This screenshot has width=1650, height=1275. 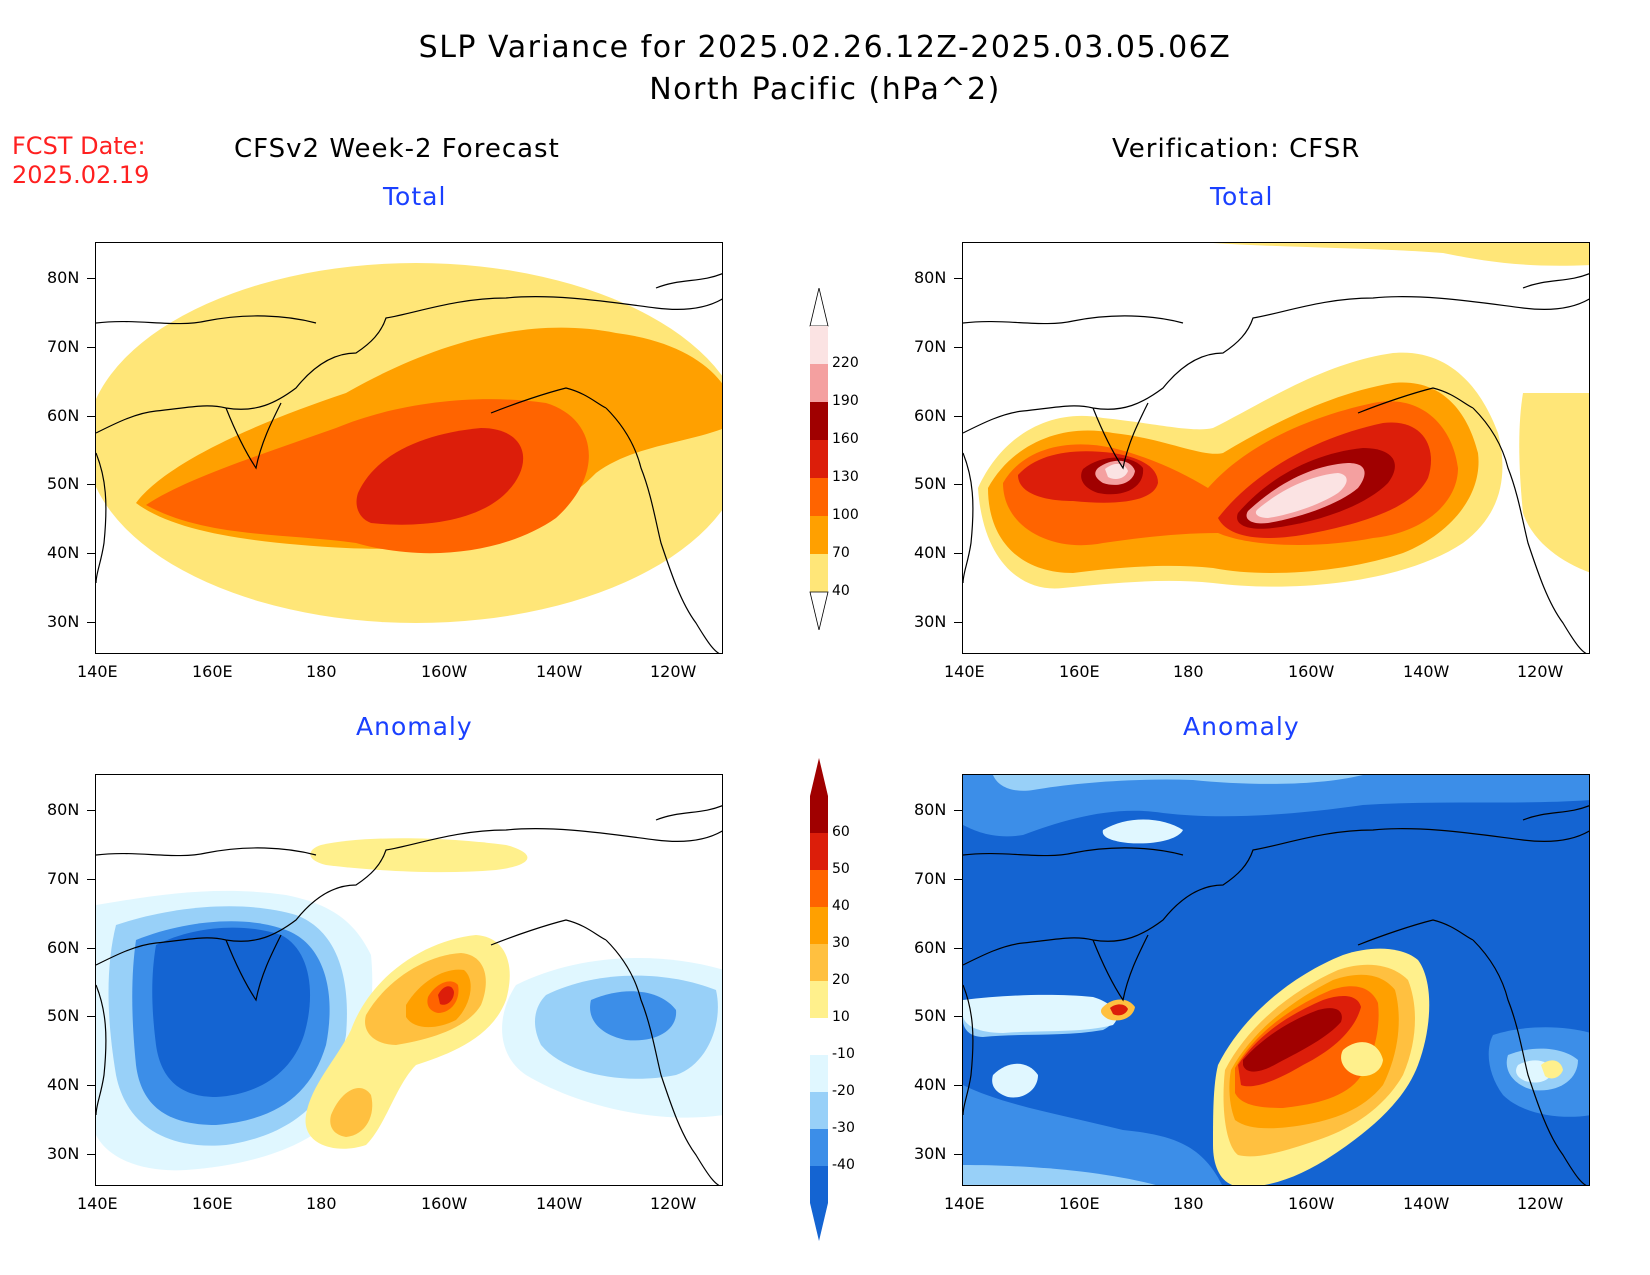 What do you see at coordinates (1552, 1069) in the screenshot?
I see `contour-10-right` at bounding box center [1552, 1069].